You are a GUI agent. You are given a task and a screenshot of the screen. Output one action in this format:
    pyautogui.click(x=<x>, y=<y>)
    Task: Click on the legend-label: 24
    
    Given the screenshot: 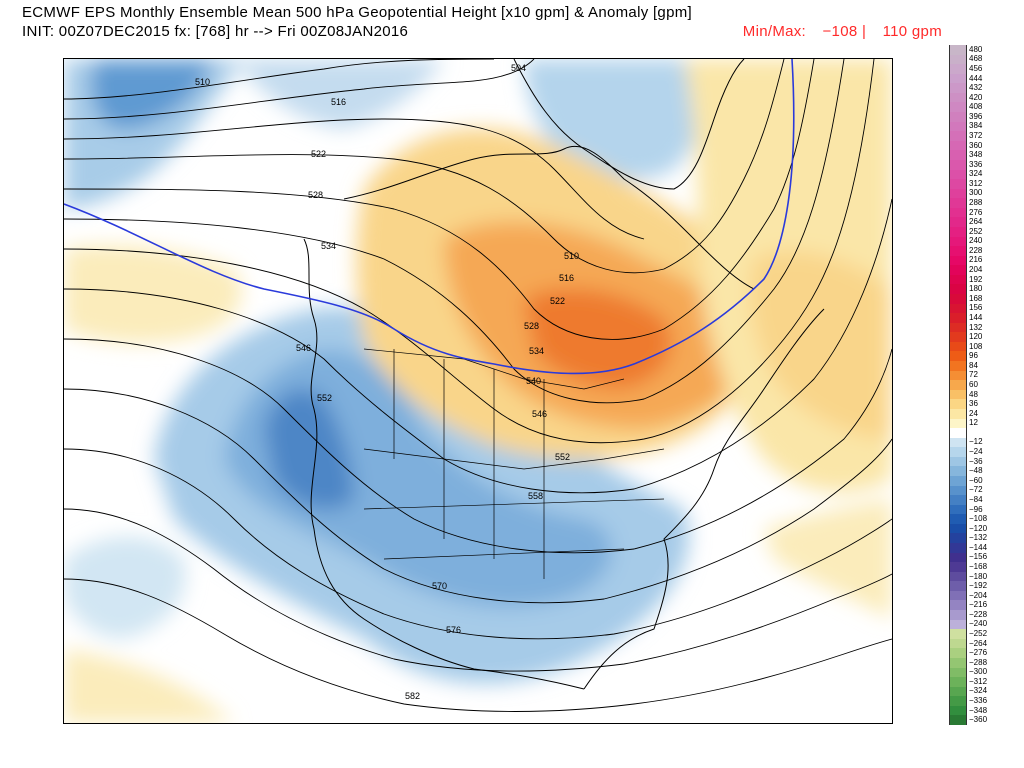 What is the action you would take?
    pyautogui.click(x=973, y=413)
    